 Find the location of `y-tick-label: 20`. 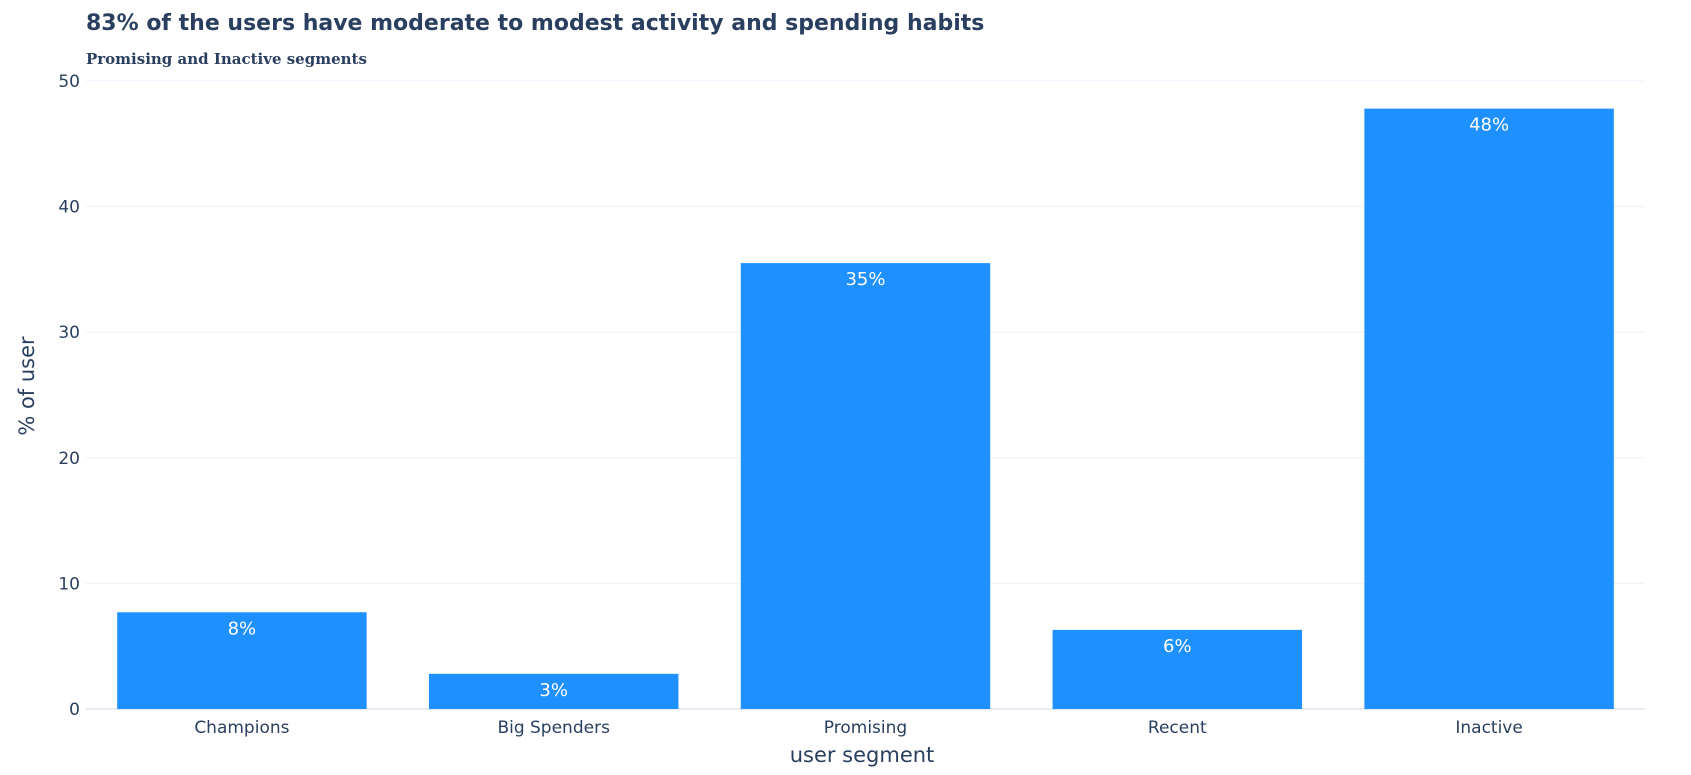

y-tick-label: 20 is located at coordinates (69, 459).